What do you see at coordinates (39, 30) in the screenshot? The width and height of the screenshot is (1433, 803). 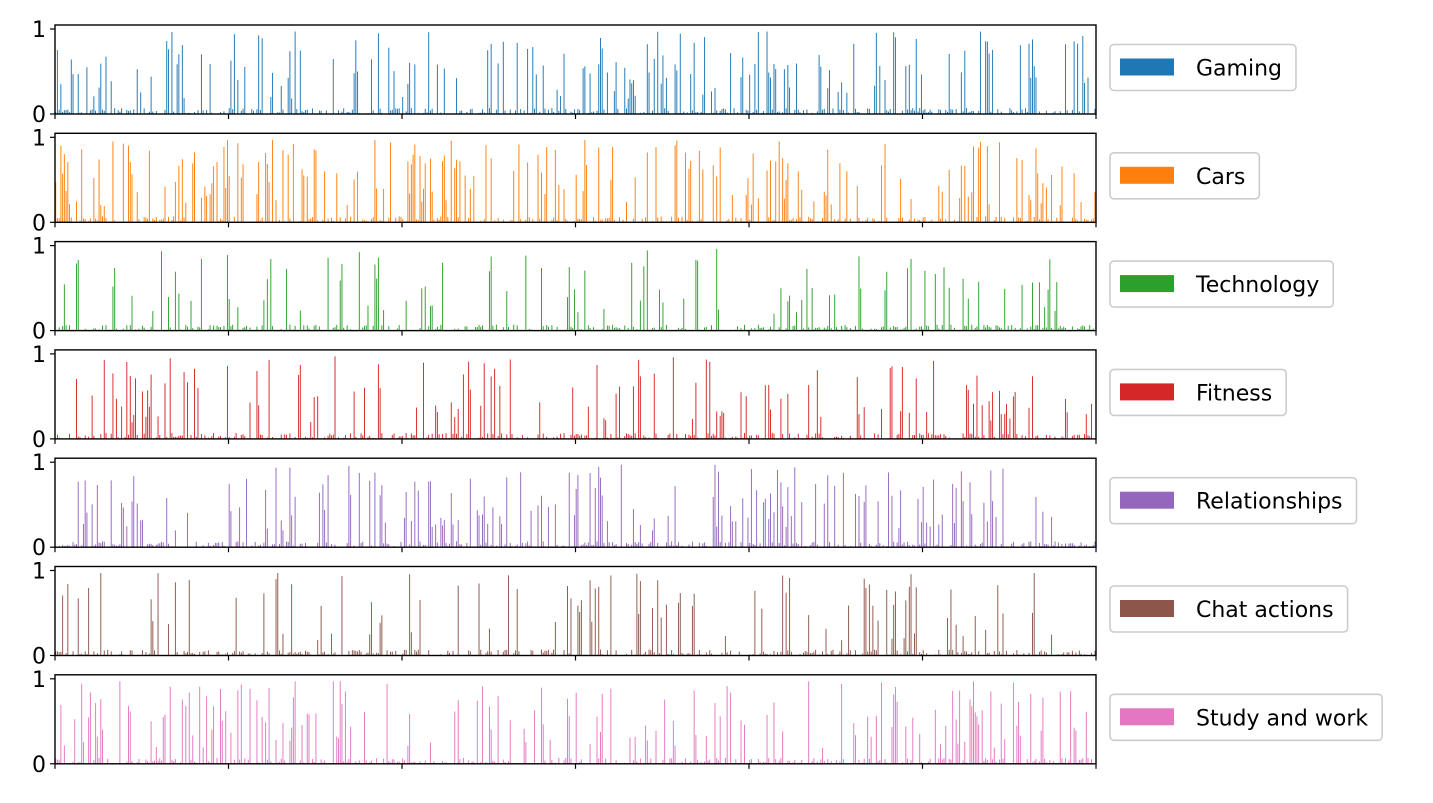 I see `y-tick-label: 1` at bounding box center [39, 30].